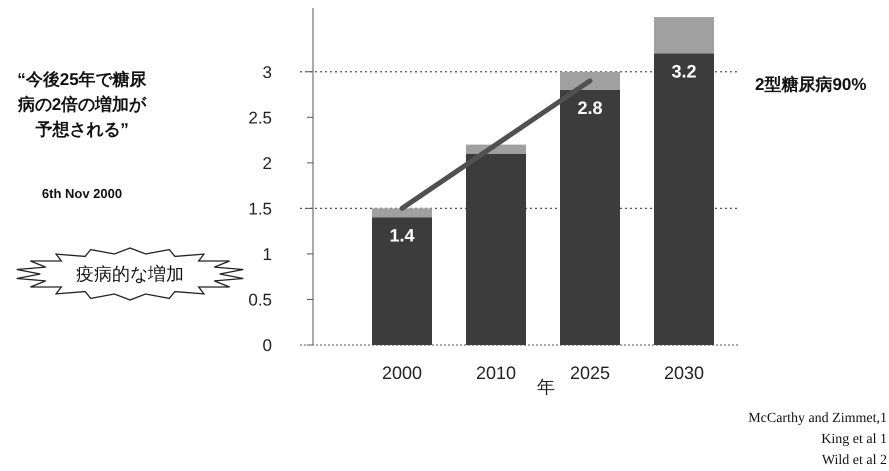 Image resolution: width=889 pixels, height=471 pixels. I want to click on y-tick-label: 1, so click(267, 254).